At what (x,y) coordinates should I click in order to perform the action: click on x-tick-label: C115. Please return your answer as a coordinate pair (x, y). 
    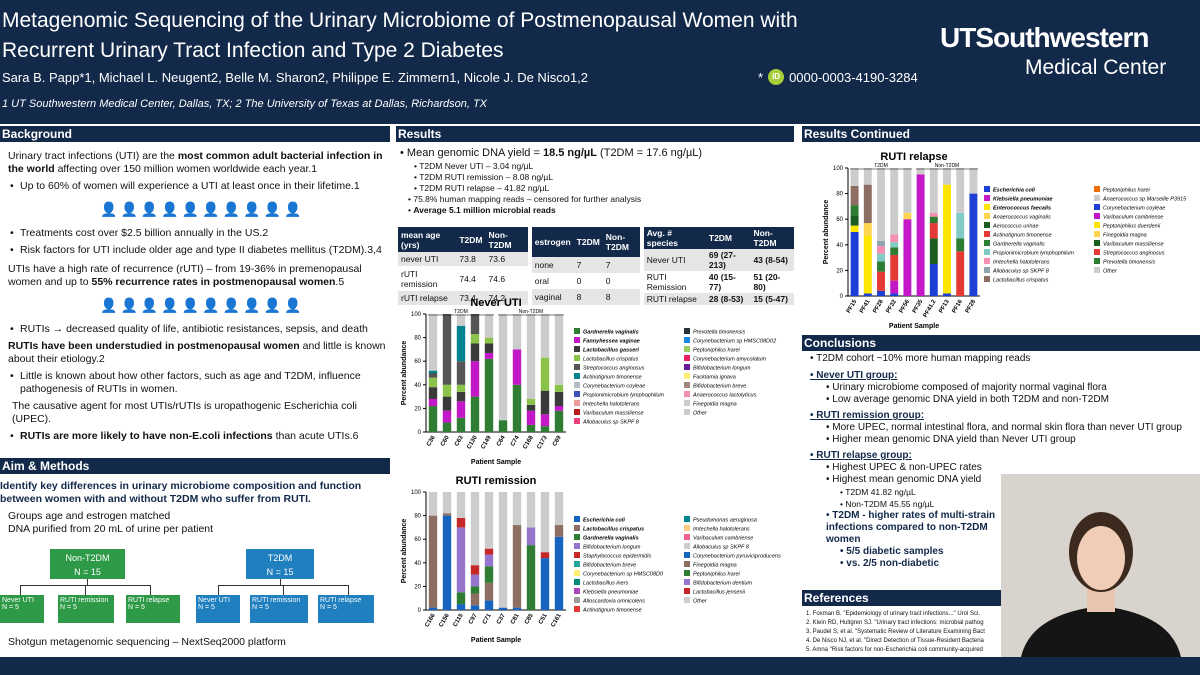
    Looking at the image, I should click on (459, 620).